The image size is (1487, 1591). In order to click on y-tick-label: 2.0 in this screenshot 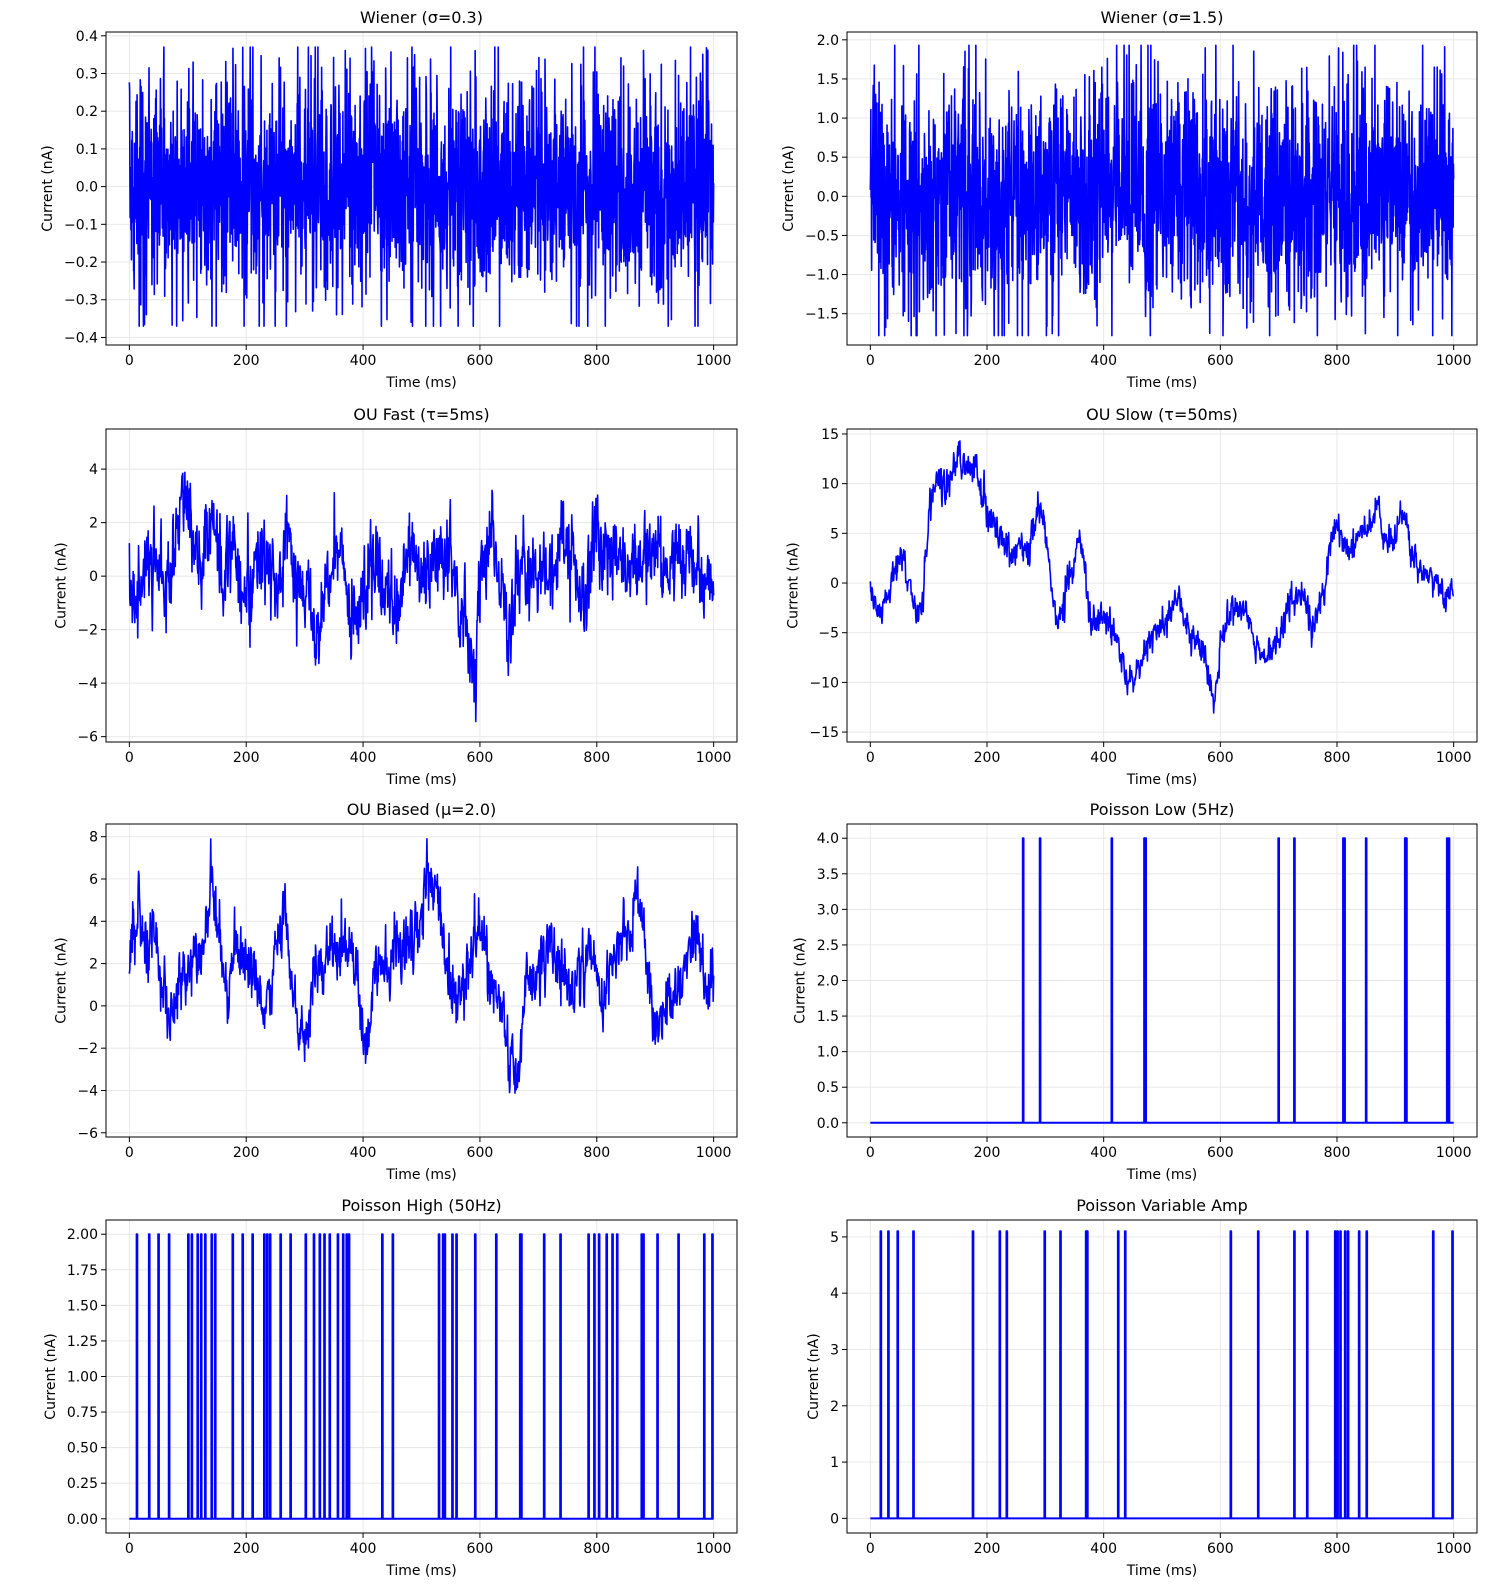, I will do `click(828, 41)`.